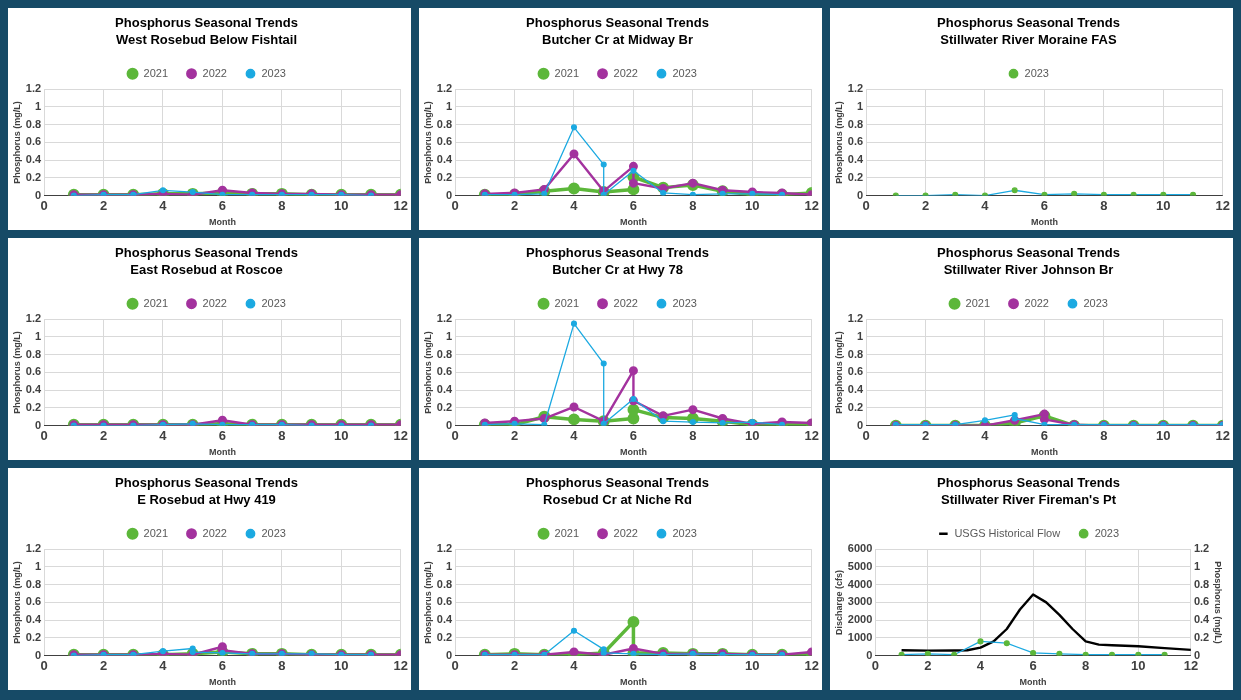 Image resolution: width=1241 pixels, height=700 pixels. I want to click on y2-tick-label: 0.6, so click(1201, 601).